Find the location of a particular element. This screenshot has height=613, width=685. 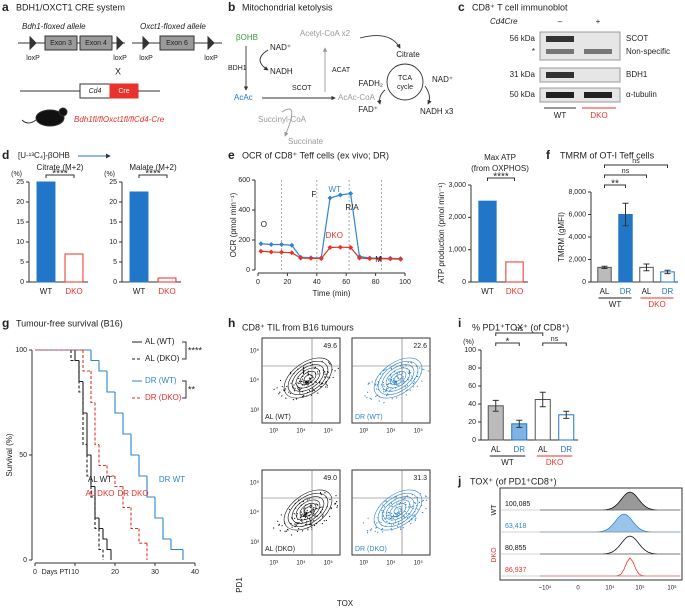

y-tick-label: 25 is located at coordinates (20, 182).